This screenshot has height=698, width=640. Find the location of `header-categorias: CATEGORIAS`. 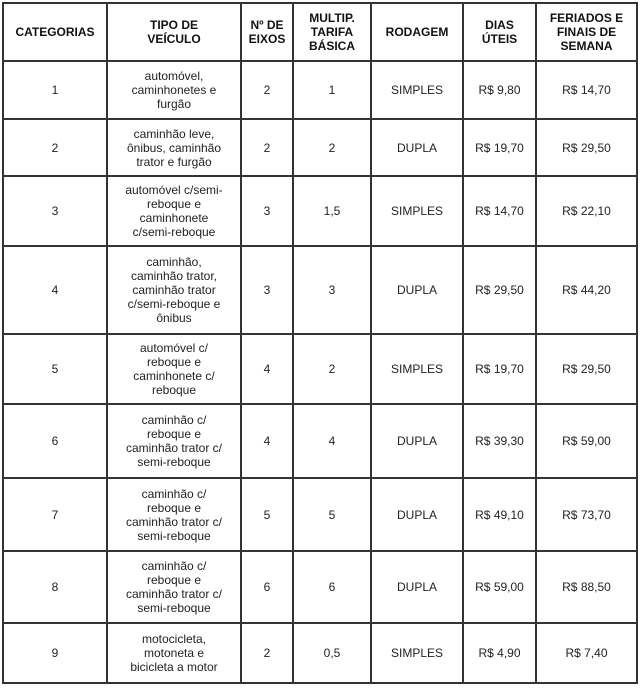

header-categorias: CATEGORIAS is located at coordinates (55, 32).